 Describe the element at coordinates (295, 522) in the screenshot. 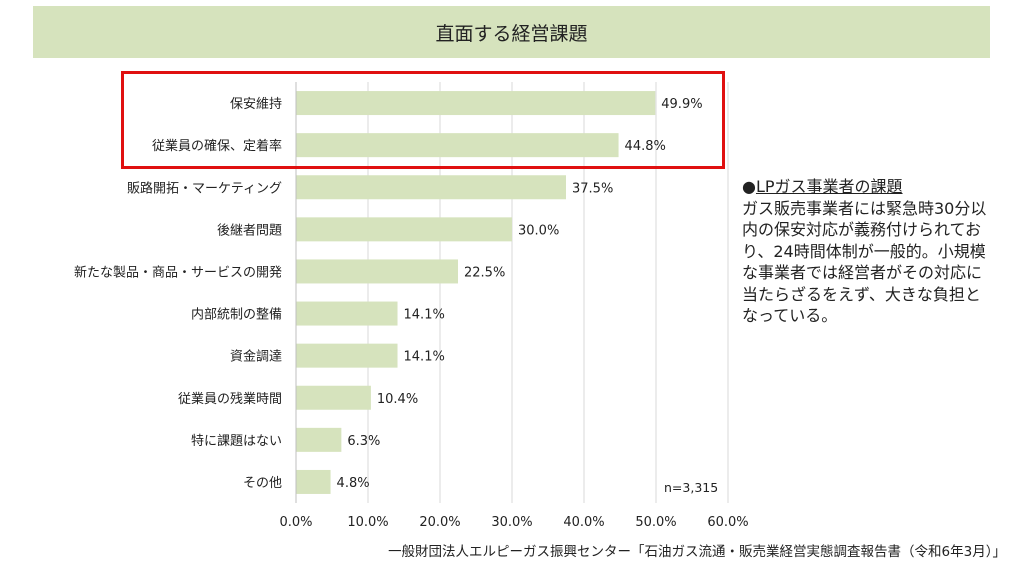

I see `x-tick-label: 0.0%` at that location.